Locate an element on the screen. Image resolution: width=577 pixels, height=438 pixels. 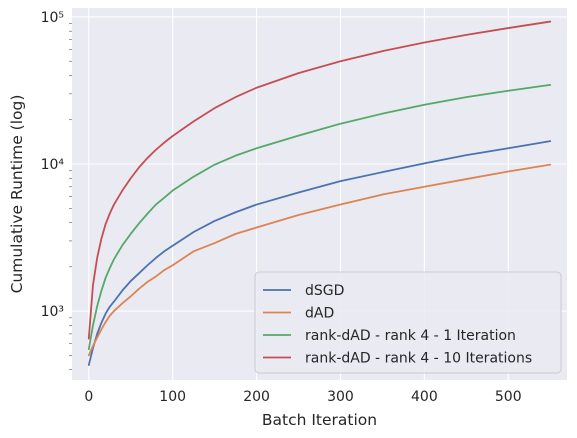
legend-box is located at coordinates (408, 322).